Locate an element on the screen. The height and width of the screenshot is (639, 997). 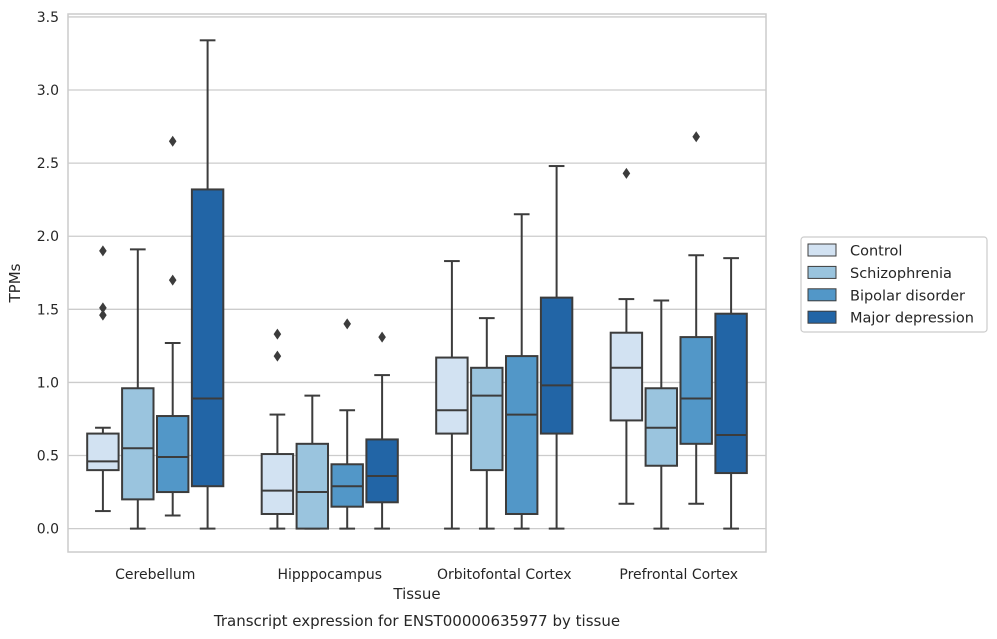
x-tick-label: Prefrontal Cortex is located at coordinates (678, 575).